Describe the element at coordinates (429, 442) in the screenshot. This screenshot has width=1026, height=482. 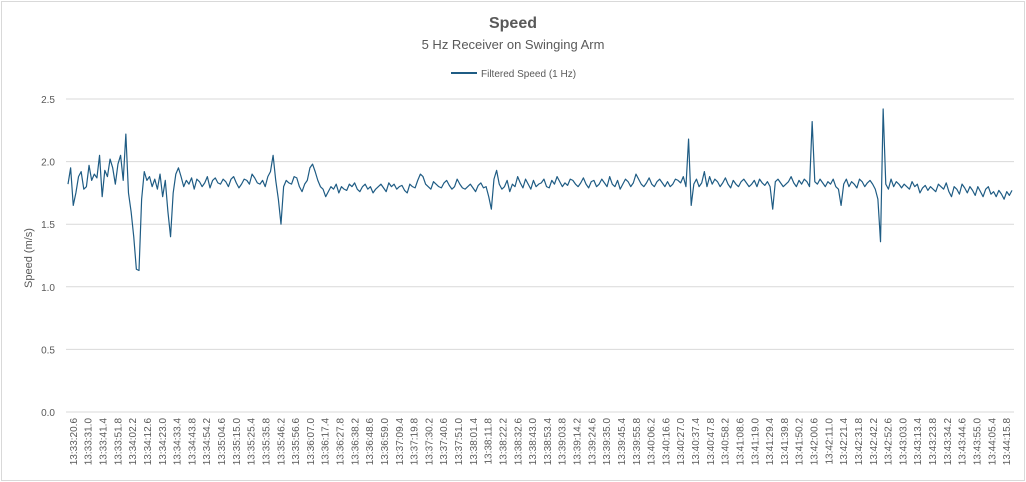
I see `x-tick-label: 13:37:30.2` at that location.